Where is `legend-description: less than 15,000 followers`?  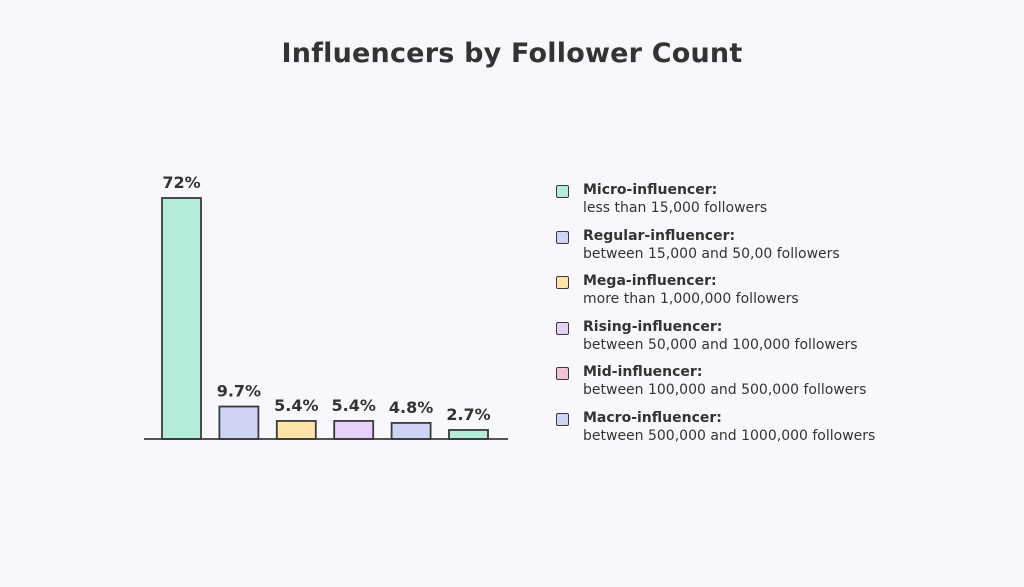
legend-description: less than 15,000 followers is located at coordinates (675, 208).